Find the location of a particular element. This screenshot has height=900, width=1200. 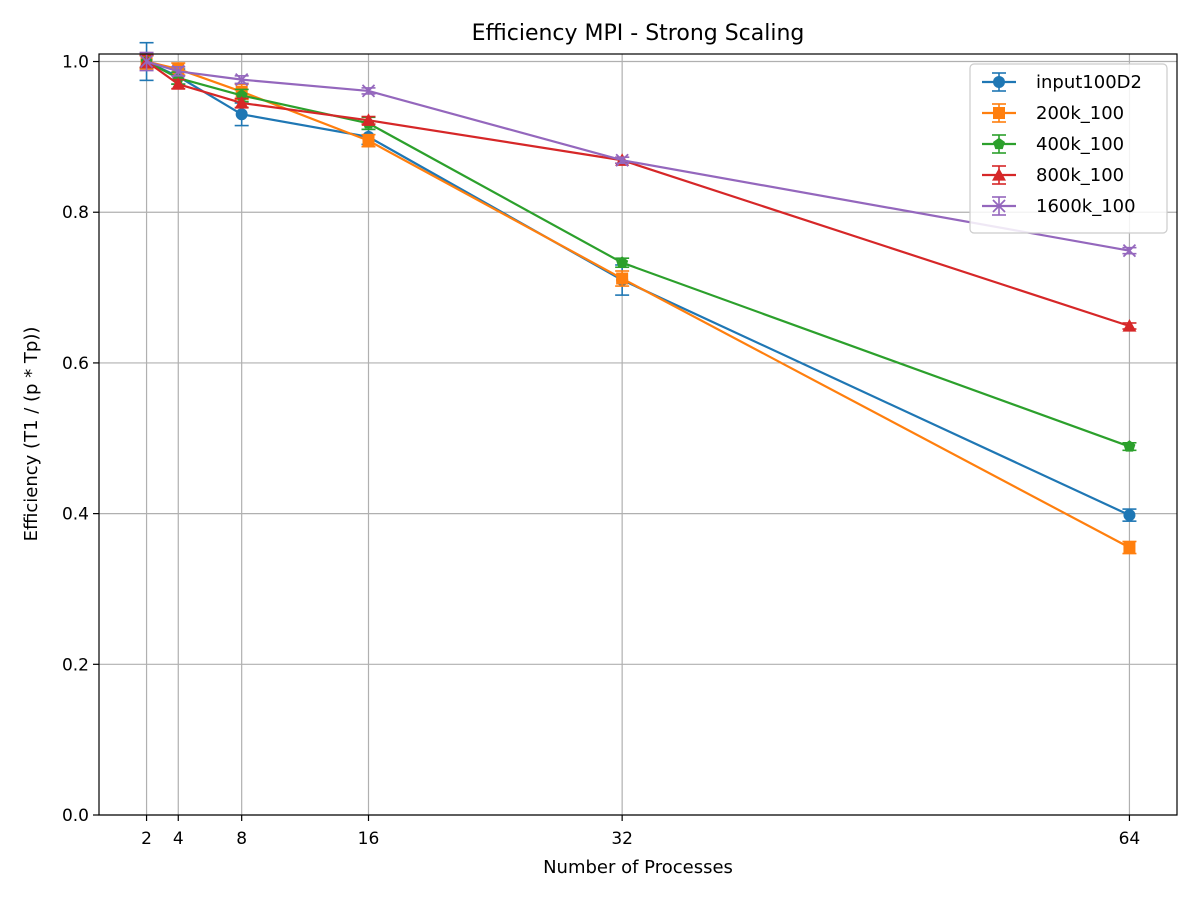

legend-item-800k_100: 800k_100 is located at coordinates (1053, 175).